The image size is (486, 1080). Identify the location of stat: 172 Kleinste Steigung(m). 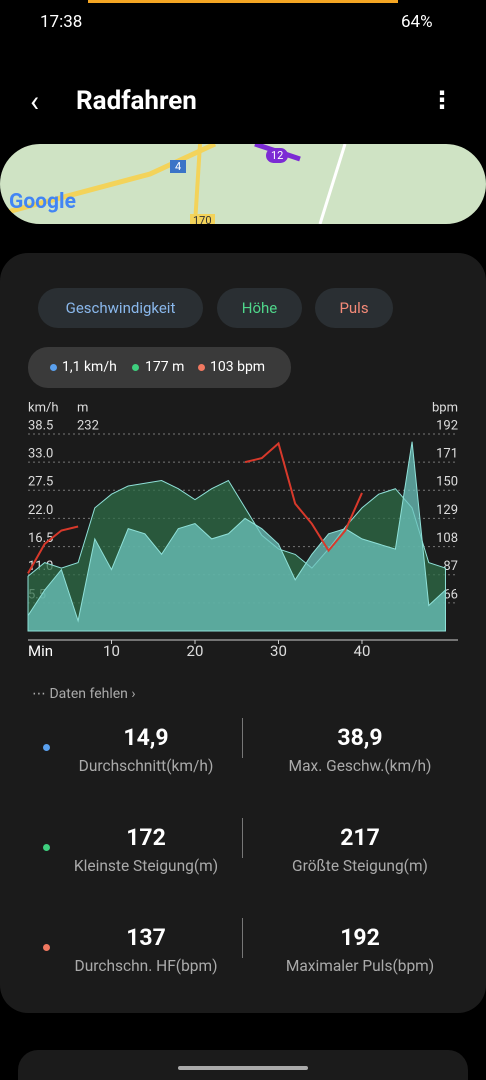
(146, 849).